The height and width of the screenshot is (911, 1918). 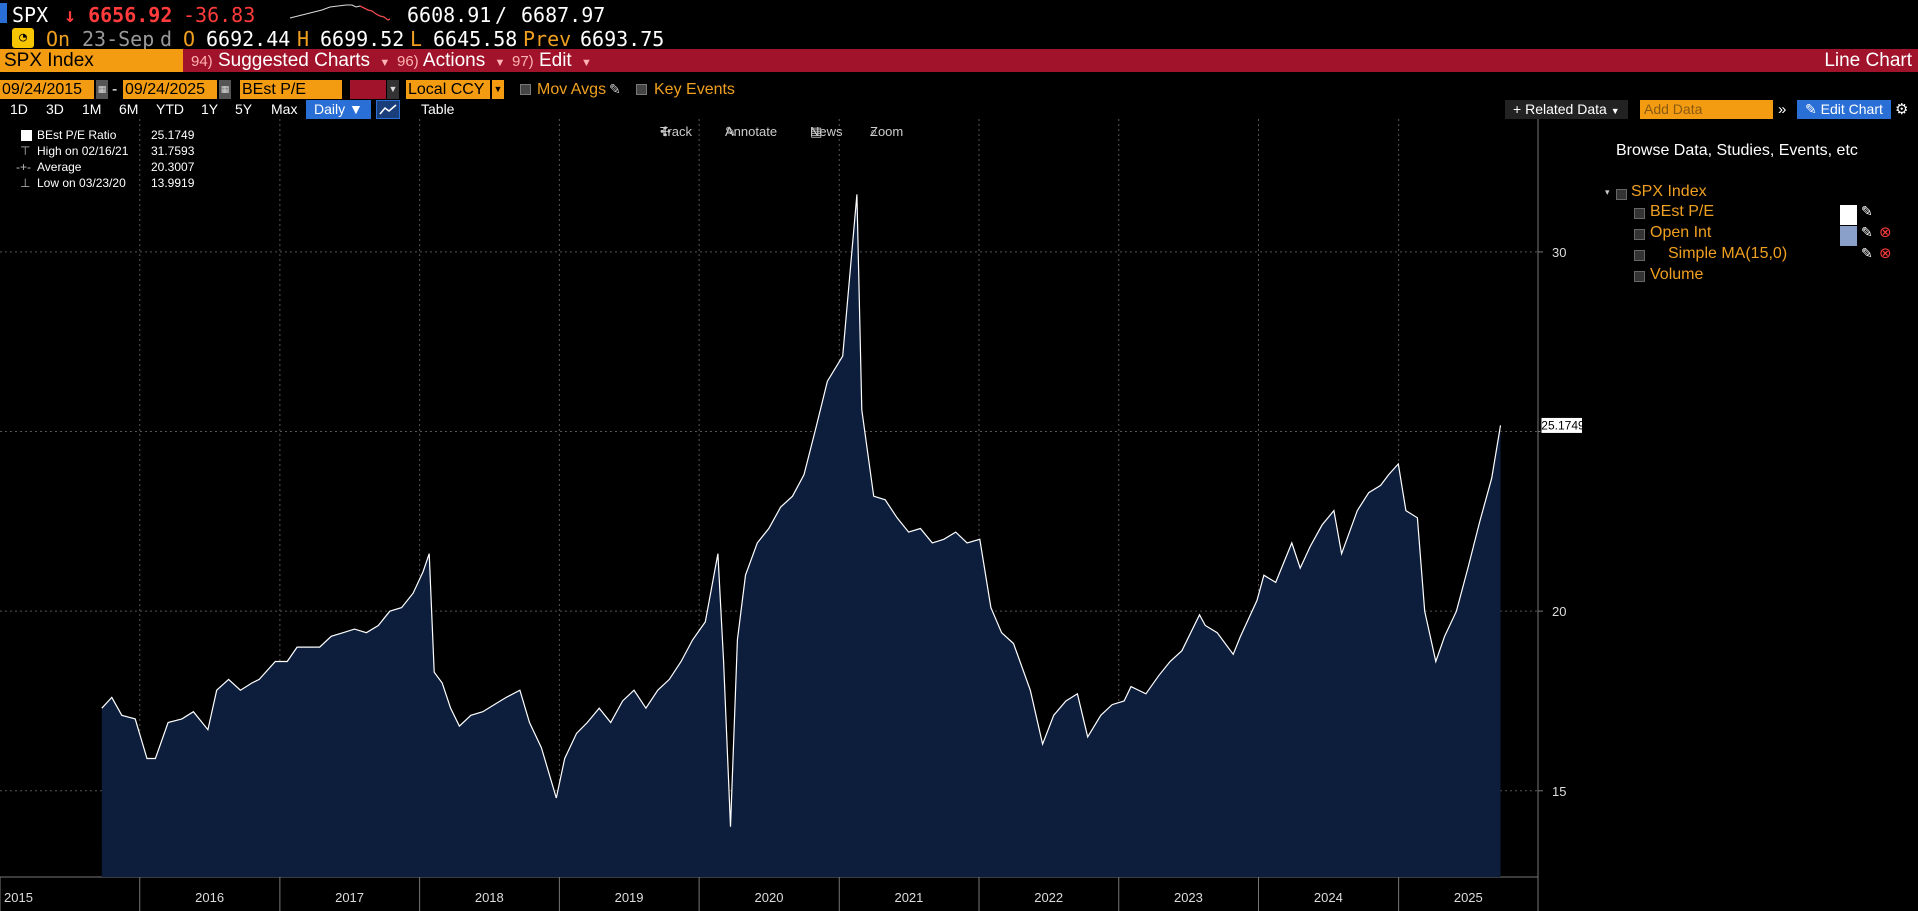 What do you see at coordinates (25, 151) in the screenshot?
I see `high-marker-icon: ⊤` at bounding box center [25, 151].